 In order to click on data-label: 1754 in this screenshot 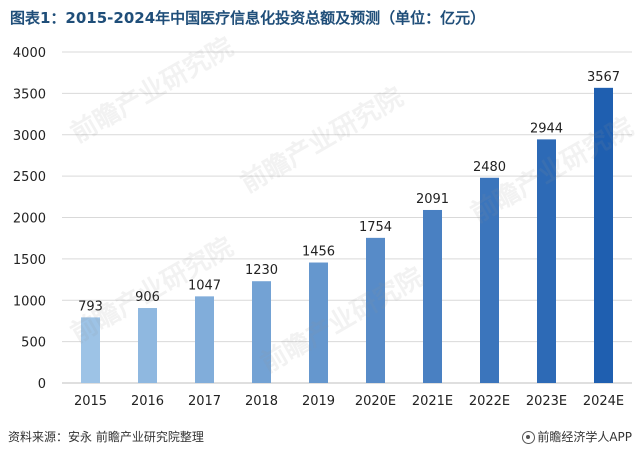, I will do `click(375, 227)`.